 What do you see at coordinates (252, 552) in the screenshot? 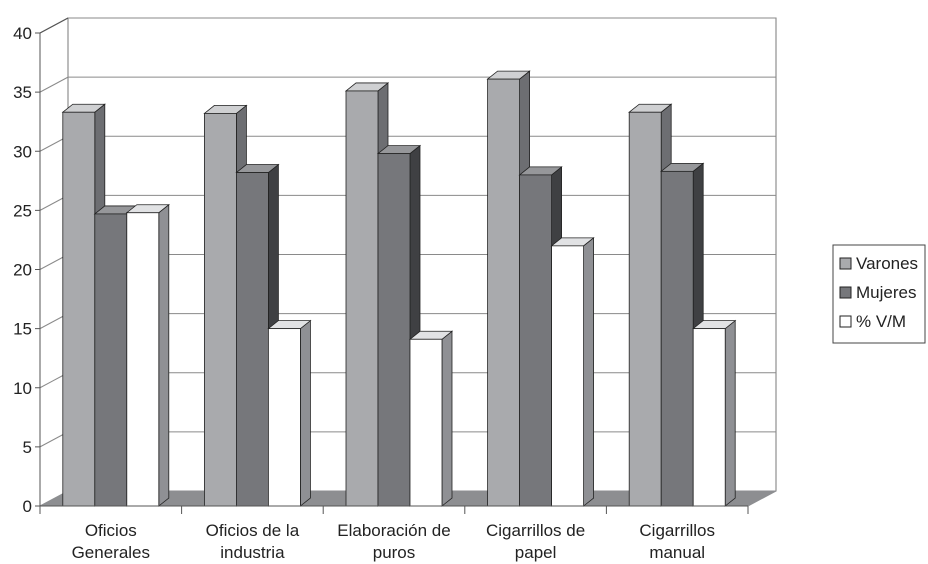
I see `x-category-label-line: industria` at bounding box center [252, 552].